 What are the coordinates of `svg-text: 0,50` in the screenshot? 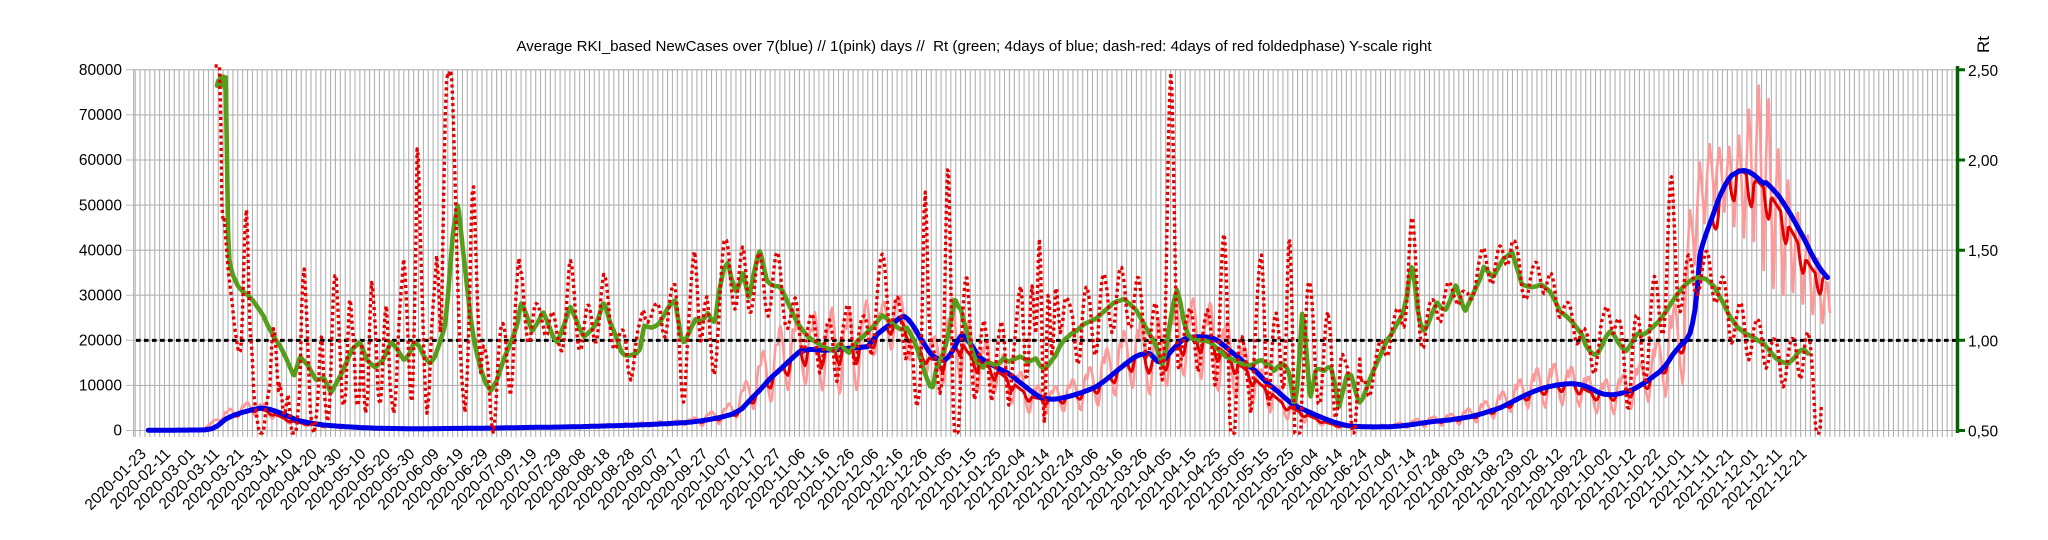 It's located at (1983, 432).